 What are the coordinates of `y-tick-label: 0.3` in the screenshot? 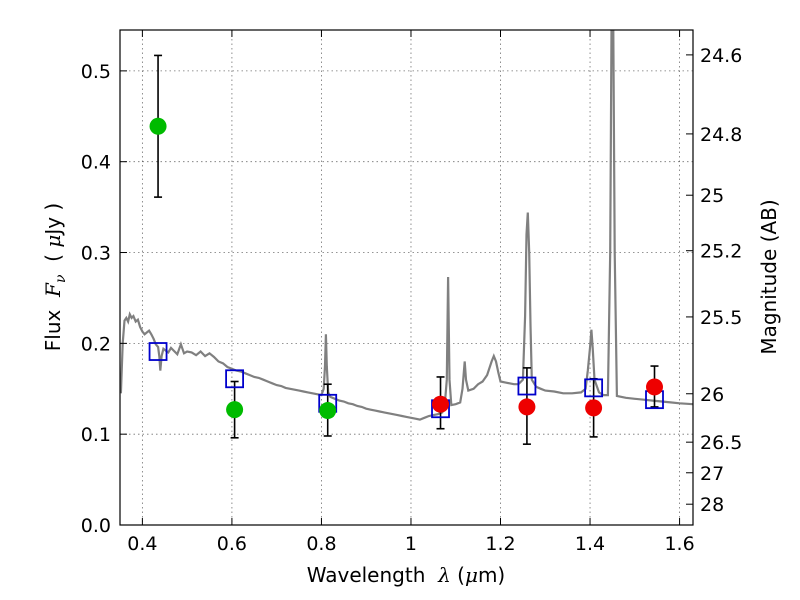 It's located at (96, 254).